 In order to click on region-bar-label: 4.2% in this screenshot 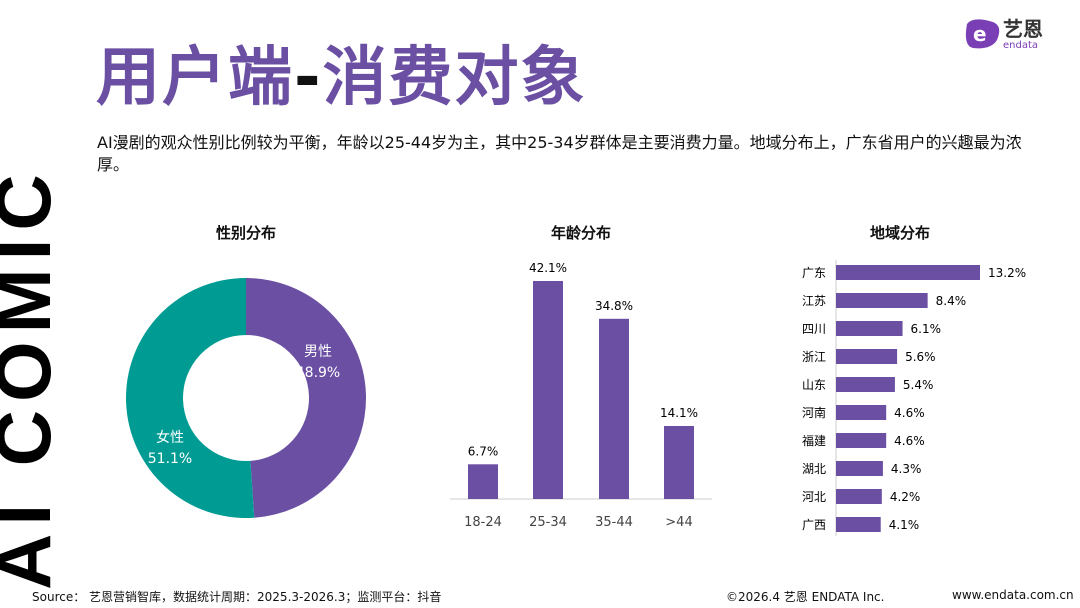, I will do `click(905, 497)`.